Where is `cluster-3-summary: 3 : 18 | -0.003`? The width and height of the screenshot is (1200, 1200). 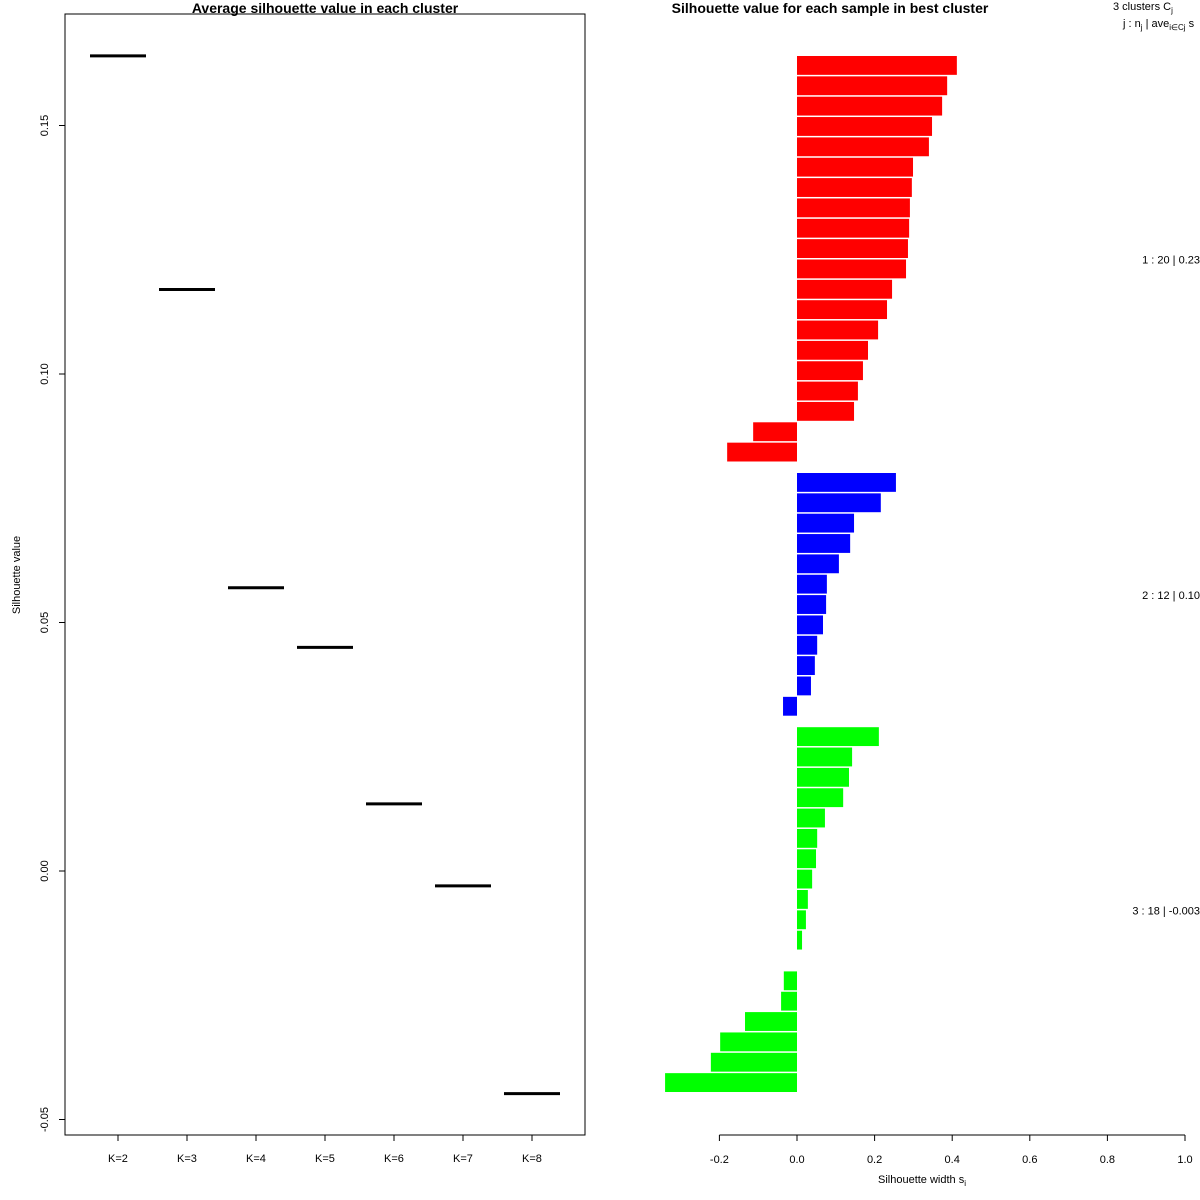
cluster-3-summary: 3 : 18 | -0.003 is located at coordinates (1166, 911).